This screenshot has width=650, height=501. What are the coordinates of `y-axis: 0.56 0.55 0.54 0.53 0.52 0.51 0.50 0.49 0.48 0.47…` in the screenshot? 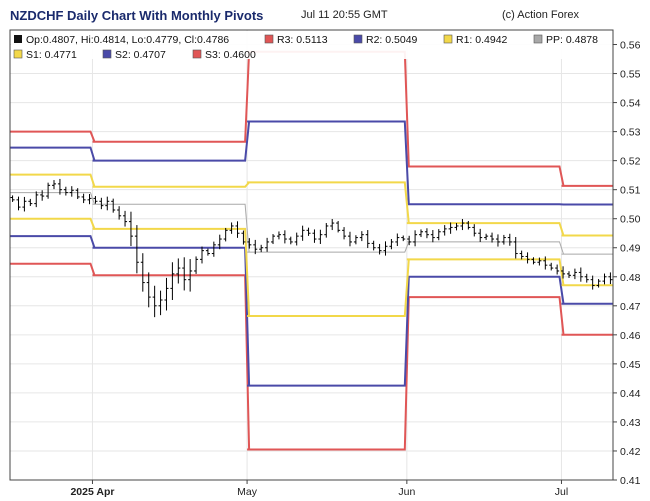 It's located at (627, 263).